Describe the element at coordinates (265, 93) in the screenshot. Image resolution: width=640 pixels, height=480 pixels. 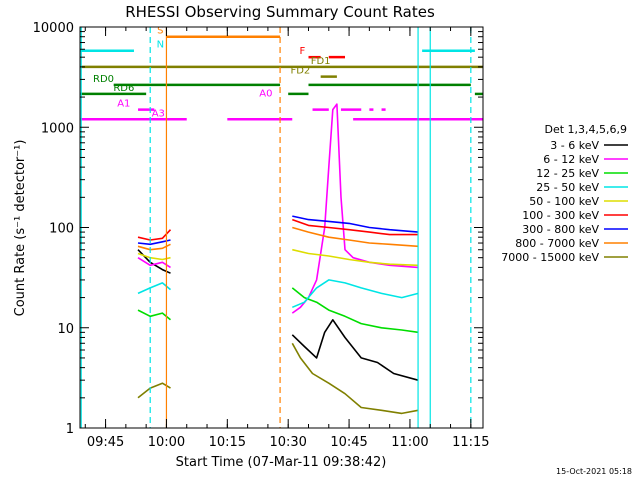
I see `flag-label: A0` at that location.